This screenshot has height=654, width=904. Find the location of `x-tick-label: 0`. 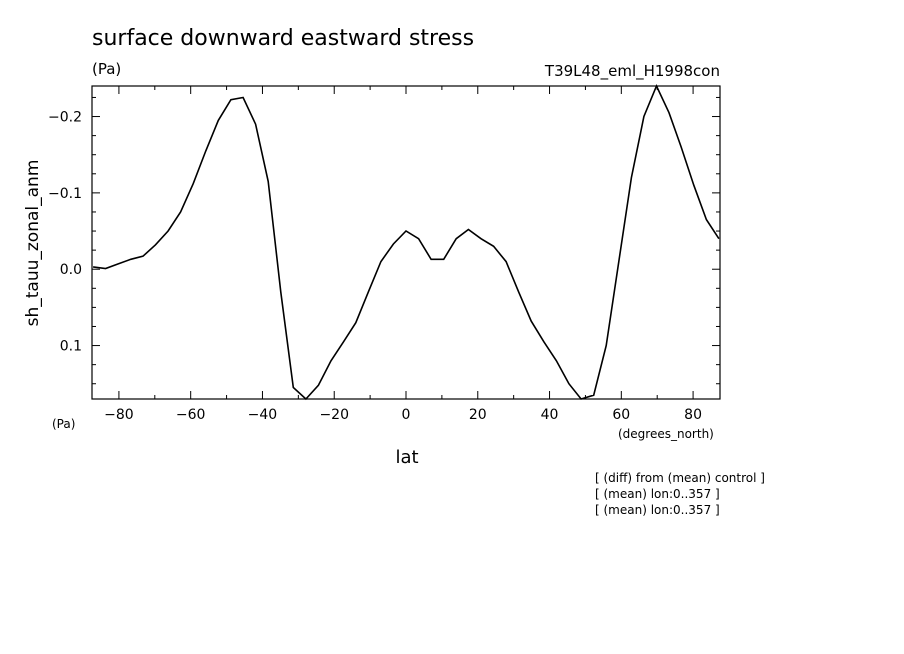

x-tick-label: 0 is located at coordinates (406, 415).